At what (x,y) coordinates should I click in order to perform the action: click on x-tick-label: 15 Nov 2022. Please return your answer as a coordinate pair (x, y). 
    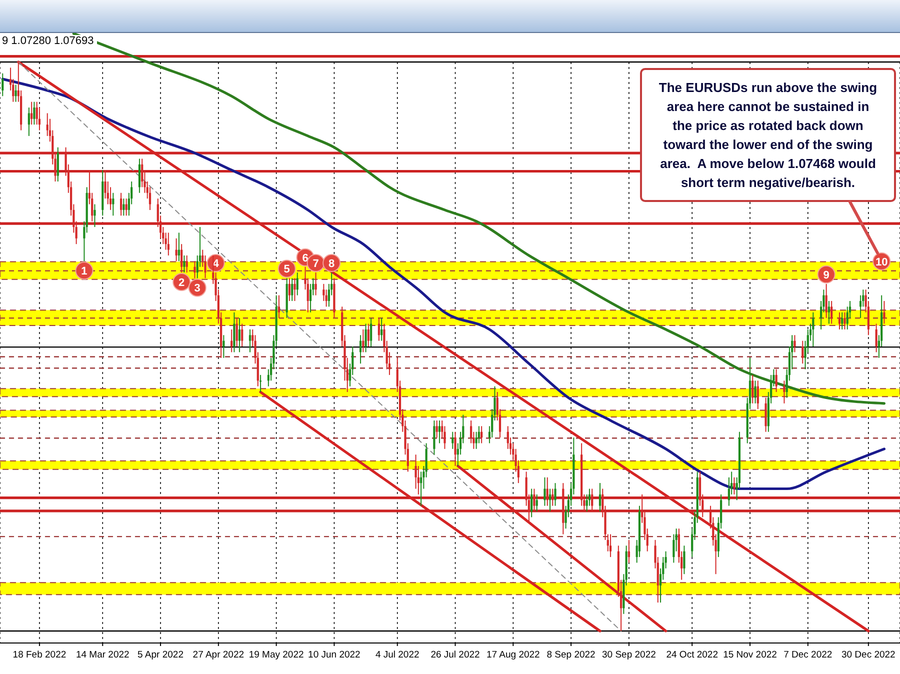
    Looking at the image, I should click on (750, 655).